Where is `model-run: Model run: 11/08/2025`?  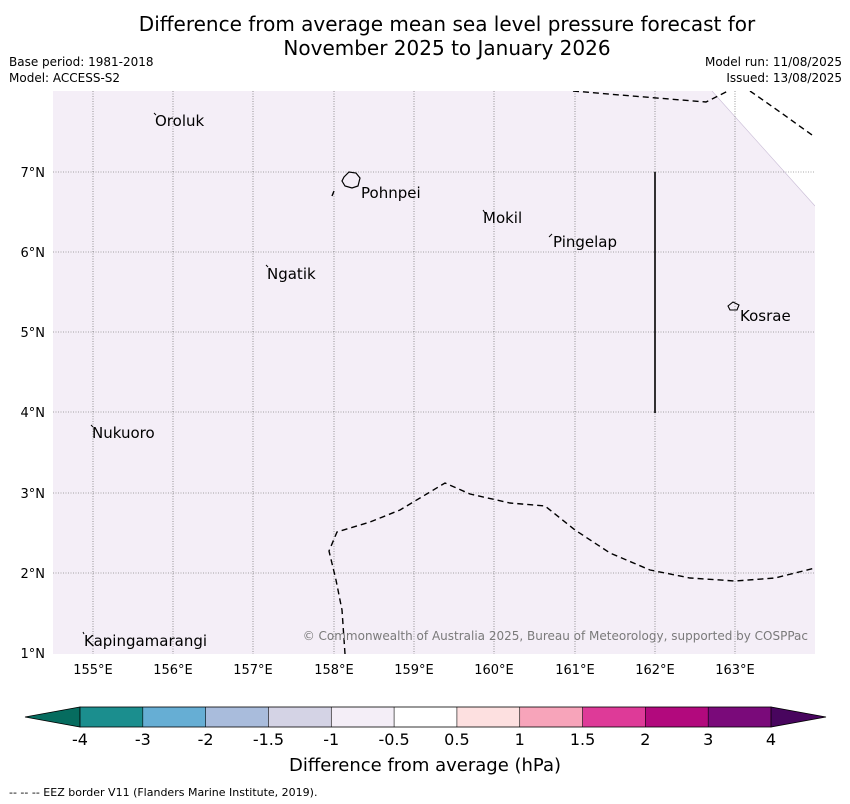
model-run: Model run: 11/08/2025 is located at coordinates (773, 62).